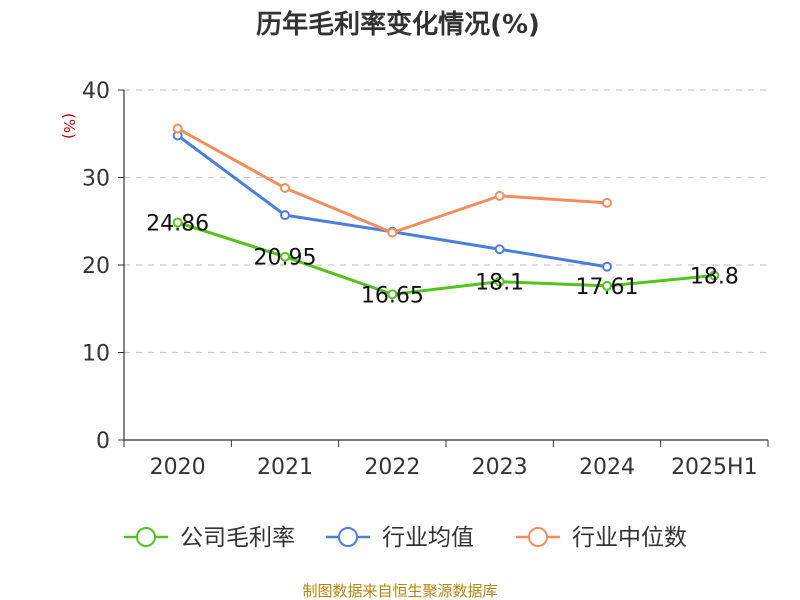 This screenshot has height=600, width=800. What do you see at coordinates (178, 467) in the screenshot?
I see `x-tick-label: 2020` at bounding box center [178, 467].